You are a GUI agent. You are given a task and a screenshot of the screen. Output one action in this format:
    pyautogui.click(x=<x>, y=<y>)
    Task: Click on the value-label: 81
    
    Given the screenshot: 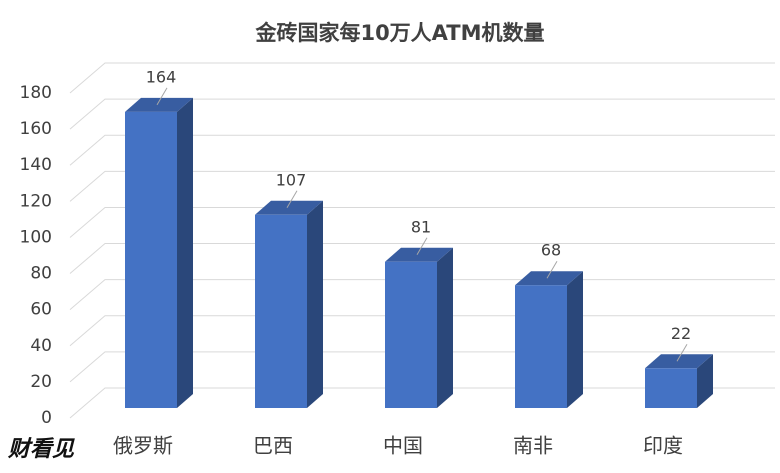 What is the action you would take?
    pyautogui.click(x=421, y=226)
    